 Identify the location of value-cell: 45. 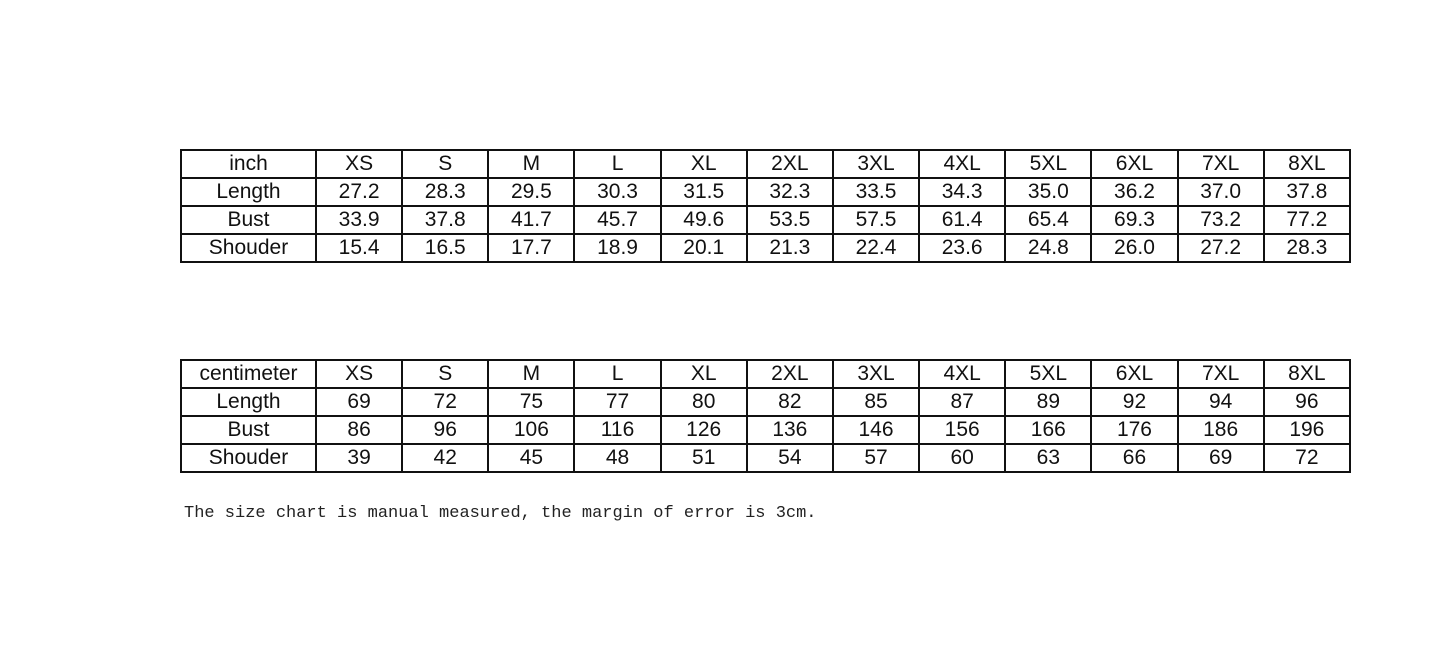
(531, 458).